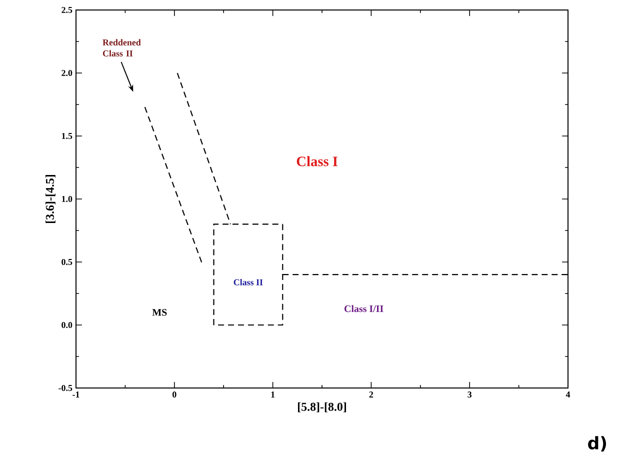  I want to click on y-axis-title: [3.6]-[4.5], so click(51, 199).